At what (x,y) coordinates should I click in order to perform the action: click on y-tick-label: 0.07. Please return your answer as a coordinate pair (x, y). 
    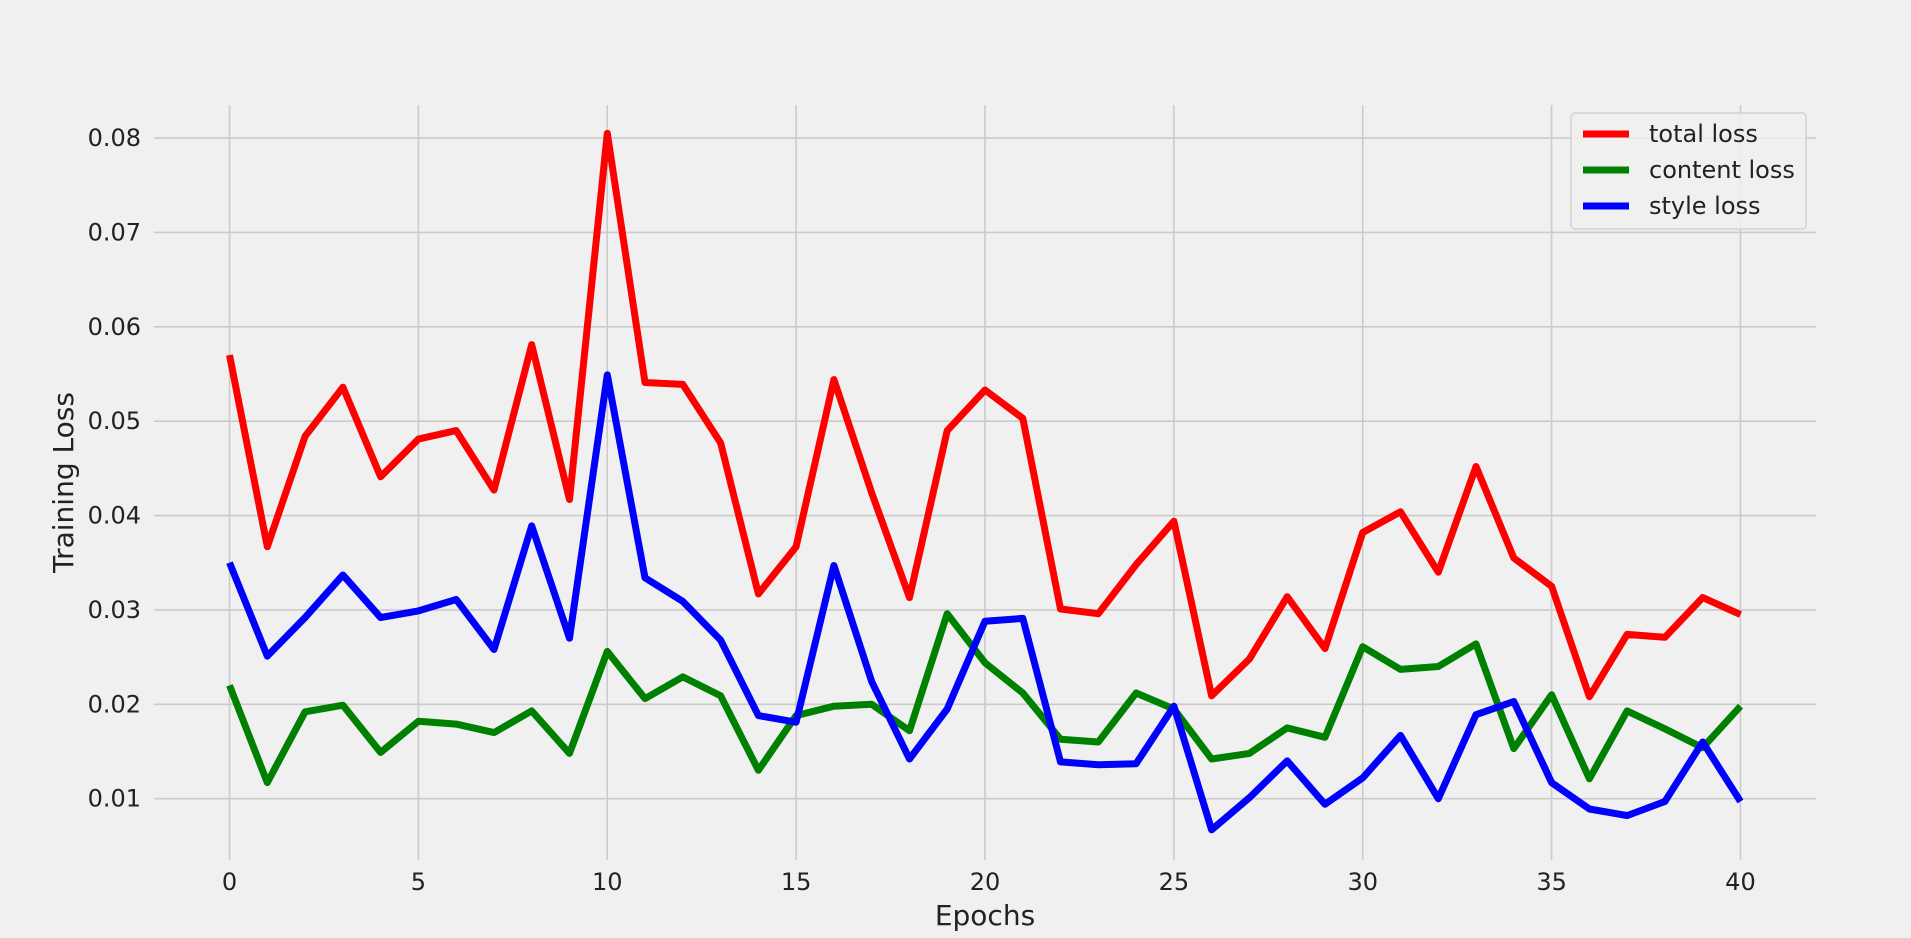
    Looking at the image, I should click on (114, 232).